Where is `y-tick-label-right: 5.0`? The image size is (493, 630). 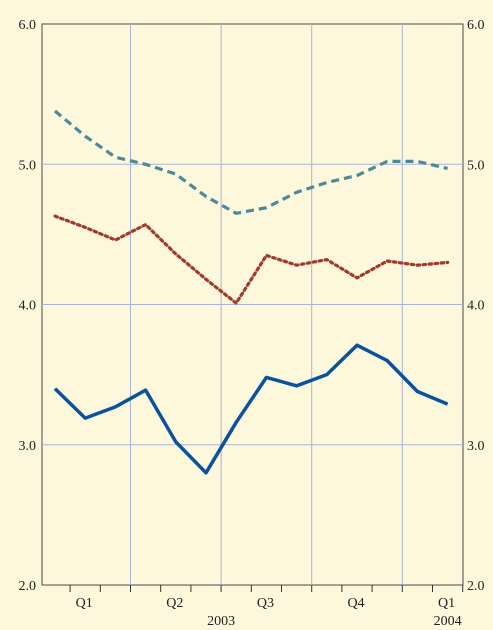
y-tick-label-right: 5.0 is located at coordinates (476, 165).